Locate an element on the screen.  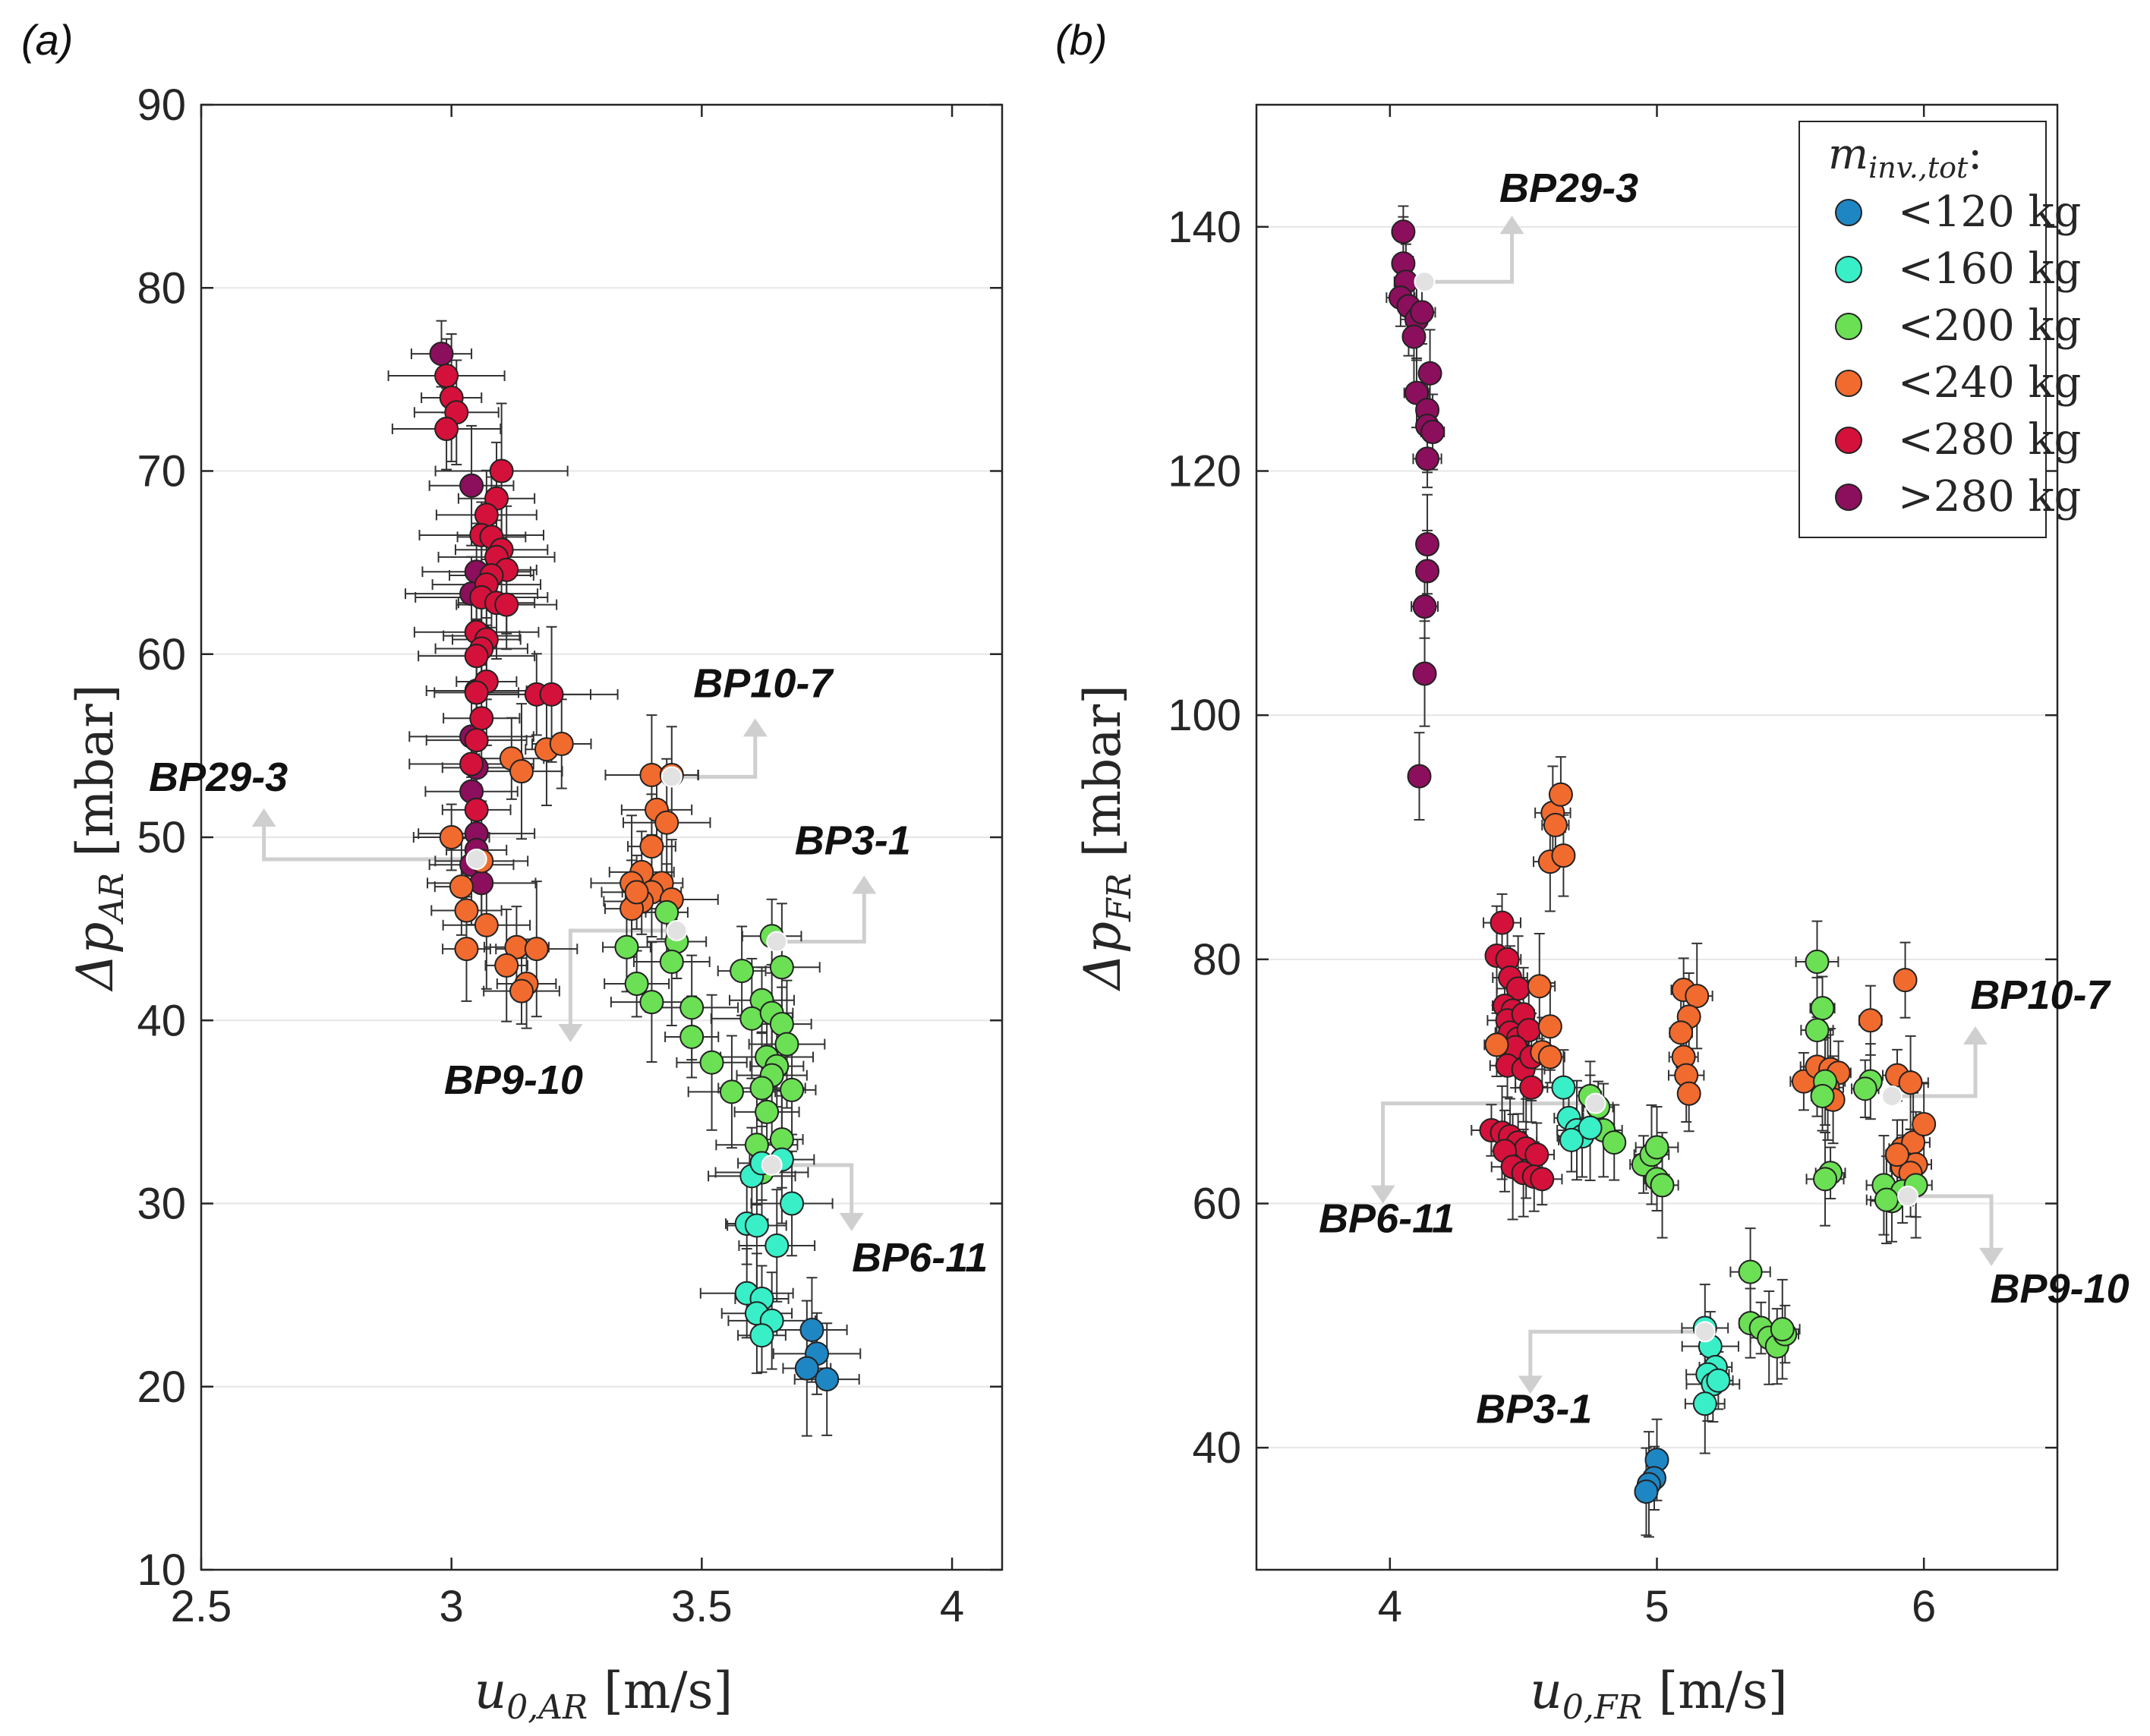
x-tick-label: 2.5 is located at coordinates (201, 1607).